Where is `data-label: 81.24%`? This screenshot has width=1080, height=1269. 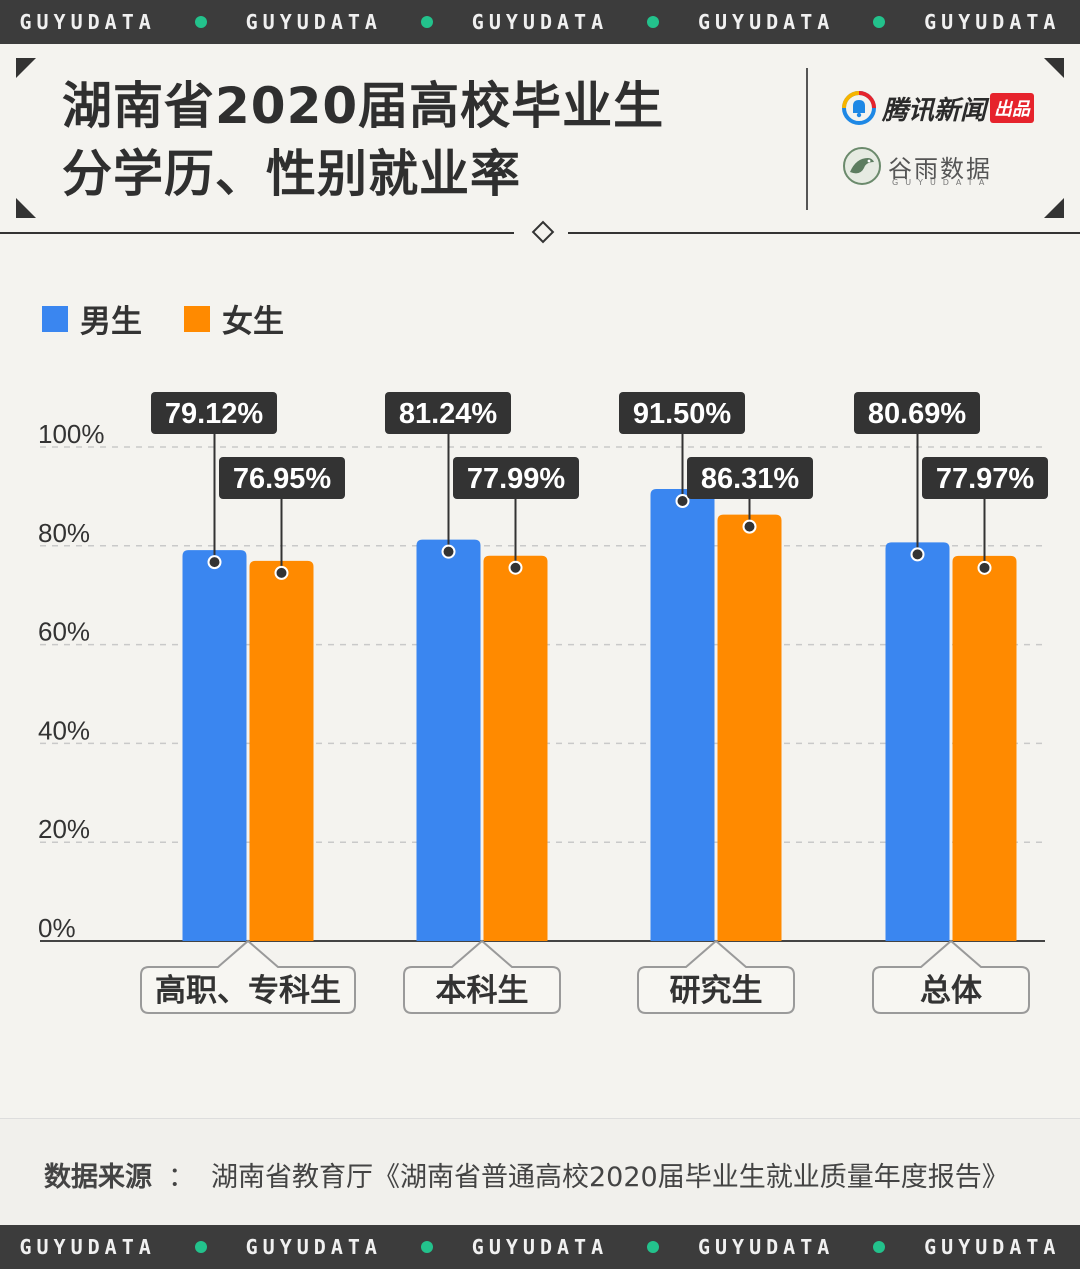
data-label: 81.24% is located at coordinates (448, 414).